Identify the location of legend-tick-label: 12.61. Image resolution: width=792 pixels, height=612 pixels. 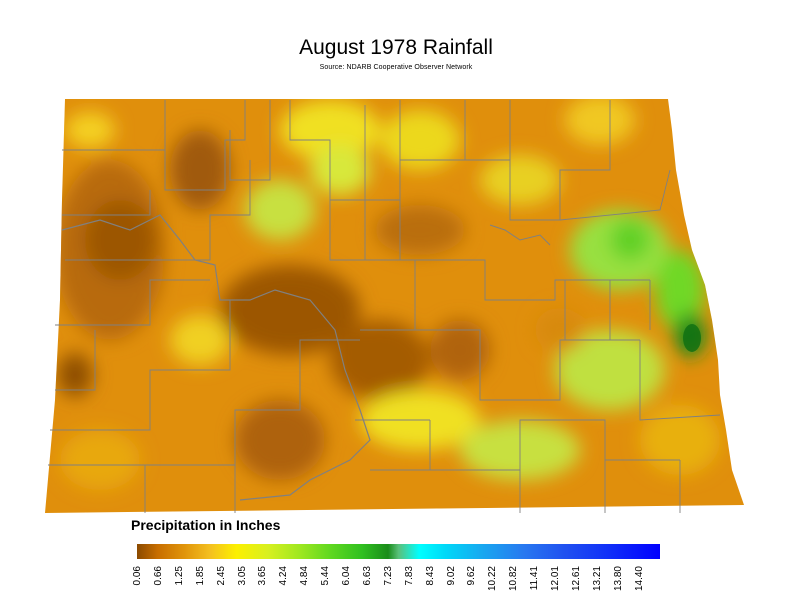
(576, 579).